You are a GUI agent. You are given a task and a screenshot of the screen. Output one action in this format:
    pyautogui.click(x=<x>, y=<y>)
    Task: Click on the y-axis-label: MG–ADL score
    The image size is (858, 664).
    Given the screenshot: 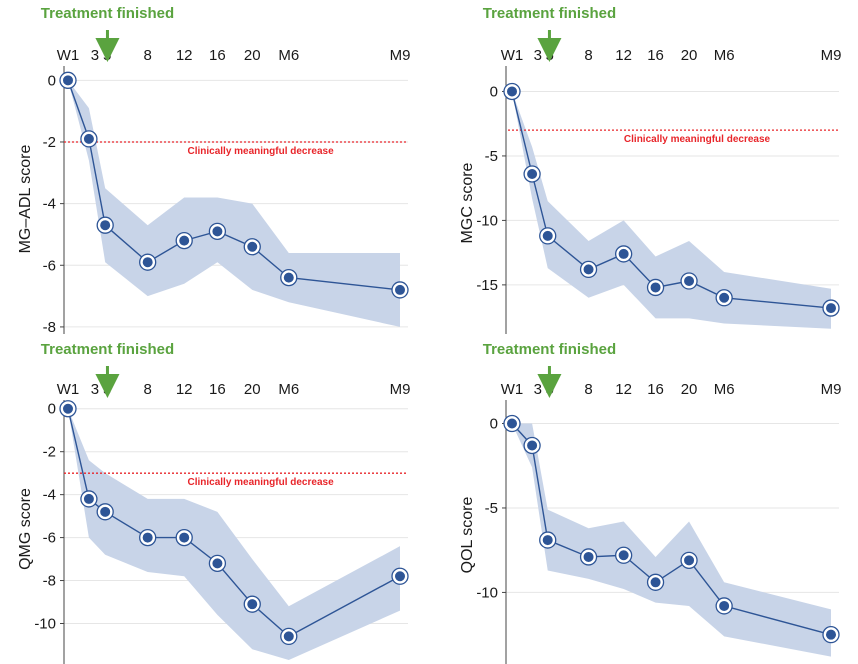 What is the action you would take?
    pyautogui.click(x=25, y=199)
    